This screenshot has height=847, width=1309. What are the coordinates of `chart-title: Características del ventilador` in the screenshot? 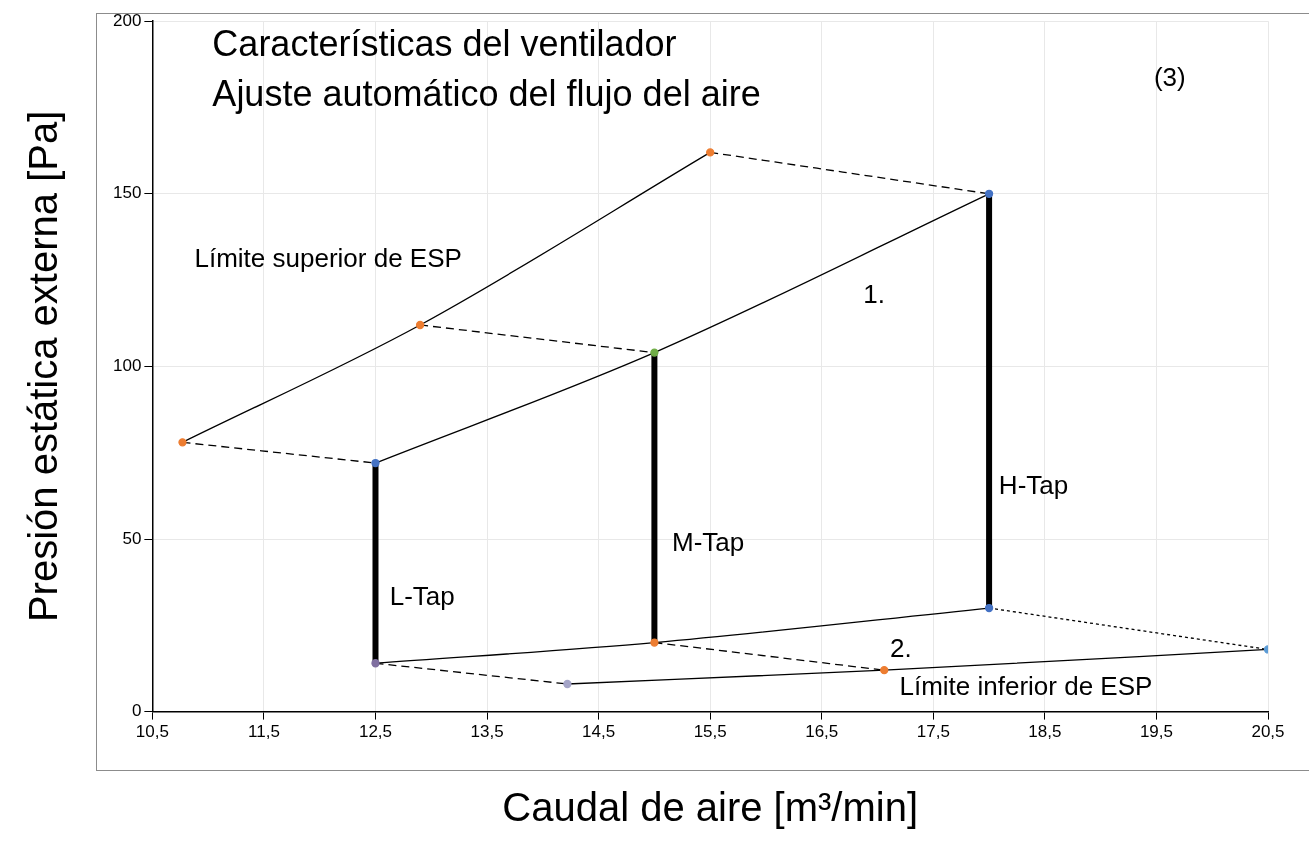 It's located at (444, 44).